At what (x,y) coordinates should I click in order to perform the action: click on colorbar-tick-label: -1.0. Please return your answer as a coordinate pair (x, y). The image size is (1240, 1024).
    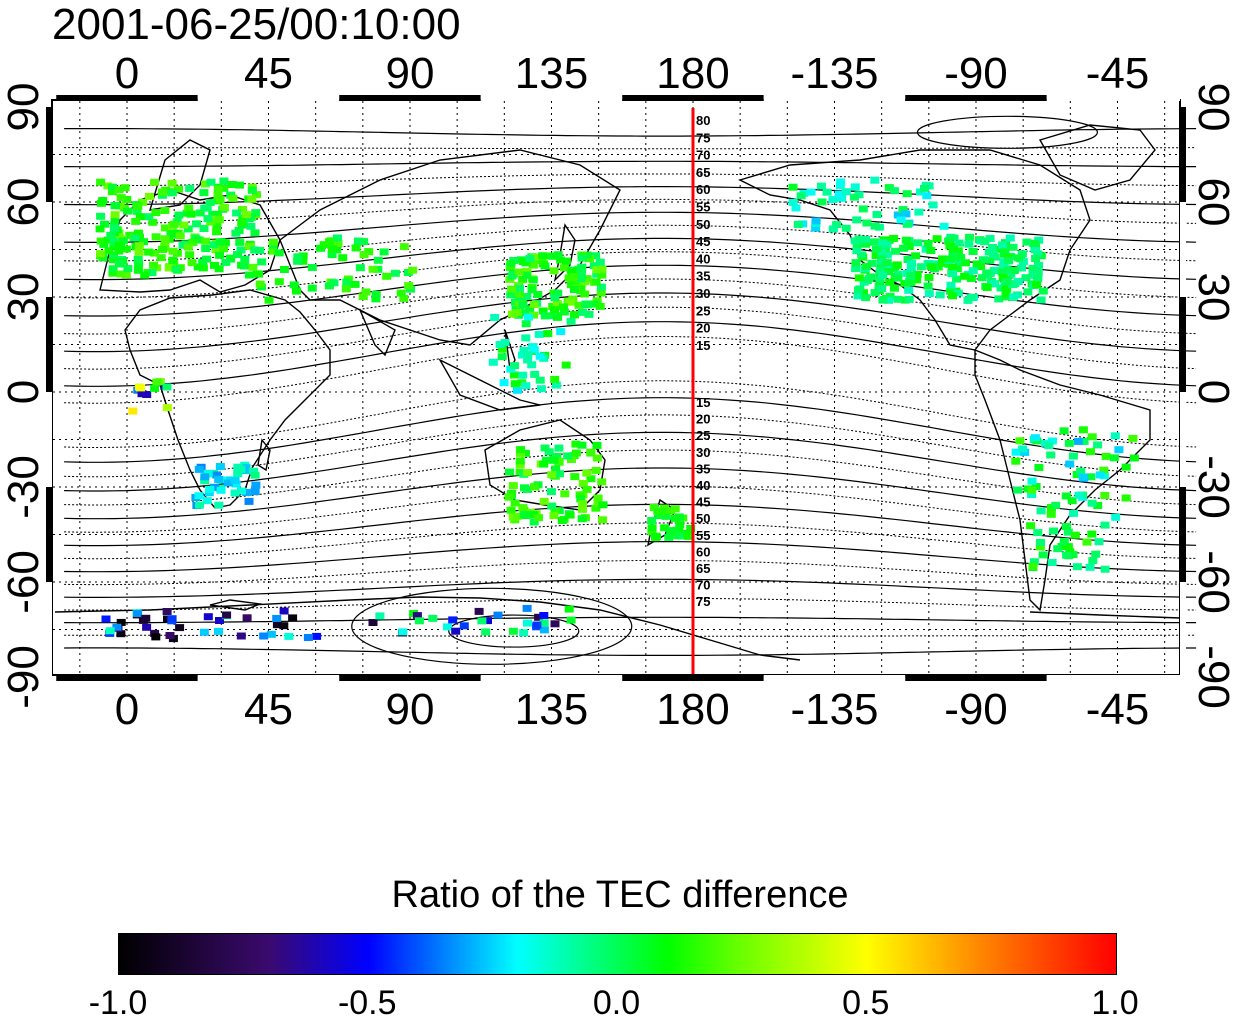
    Looking at the image, I should click on (118, 1003).